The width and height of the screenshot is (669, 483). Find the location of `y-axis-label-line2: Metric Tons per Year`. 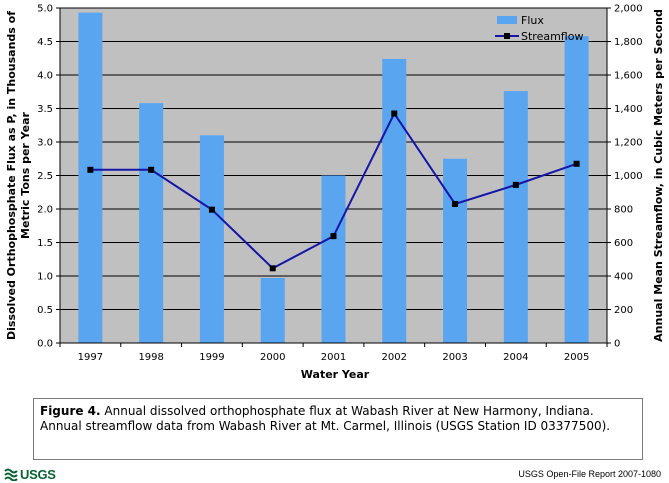

y-axis-label-line2: Metric Tons per Year is located at coordinates (25, 174).